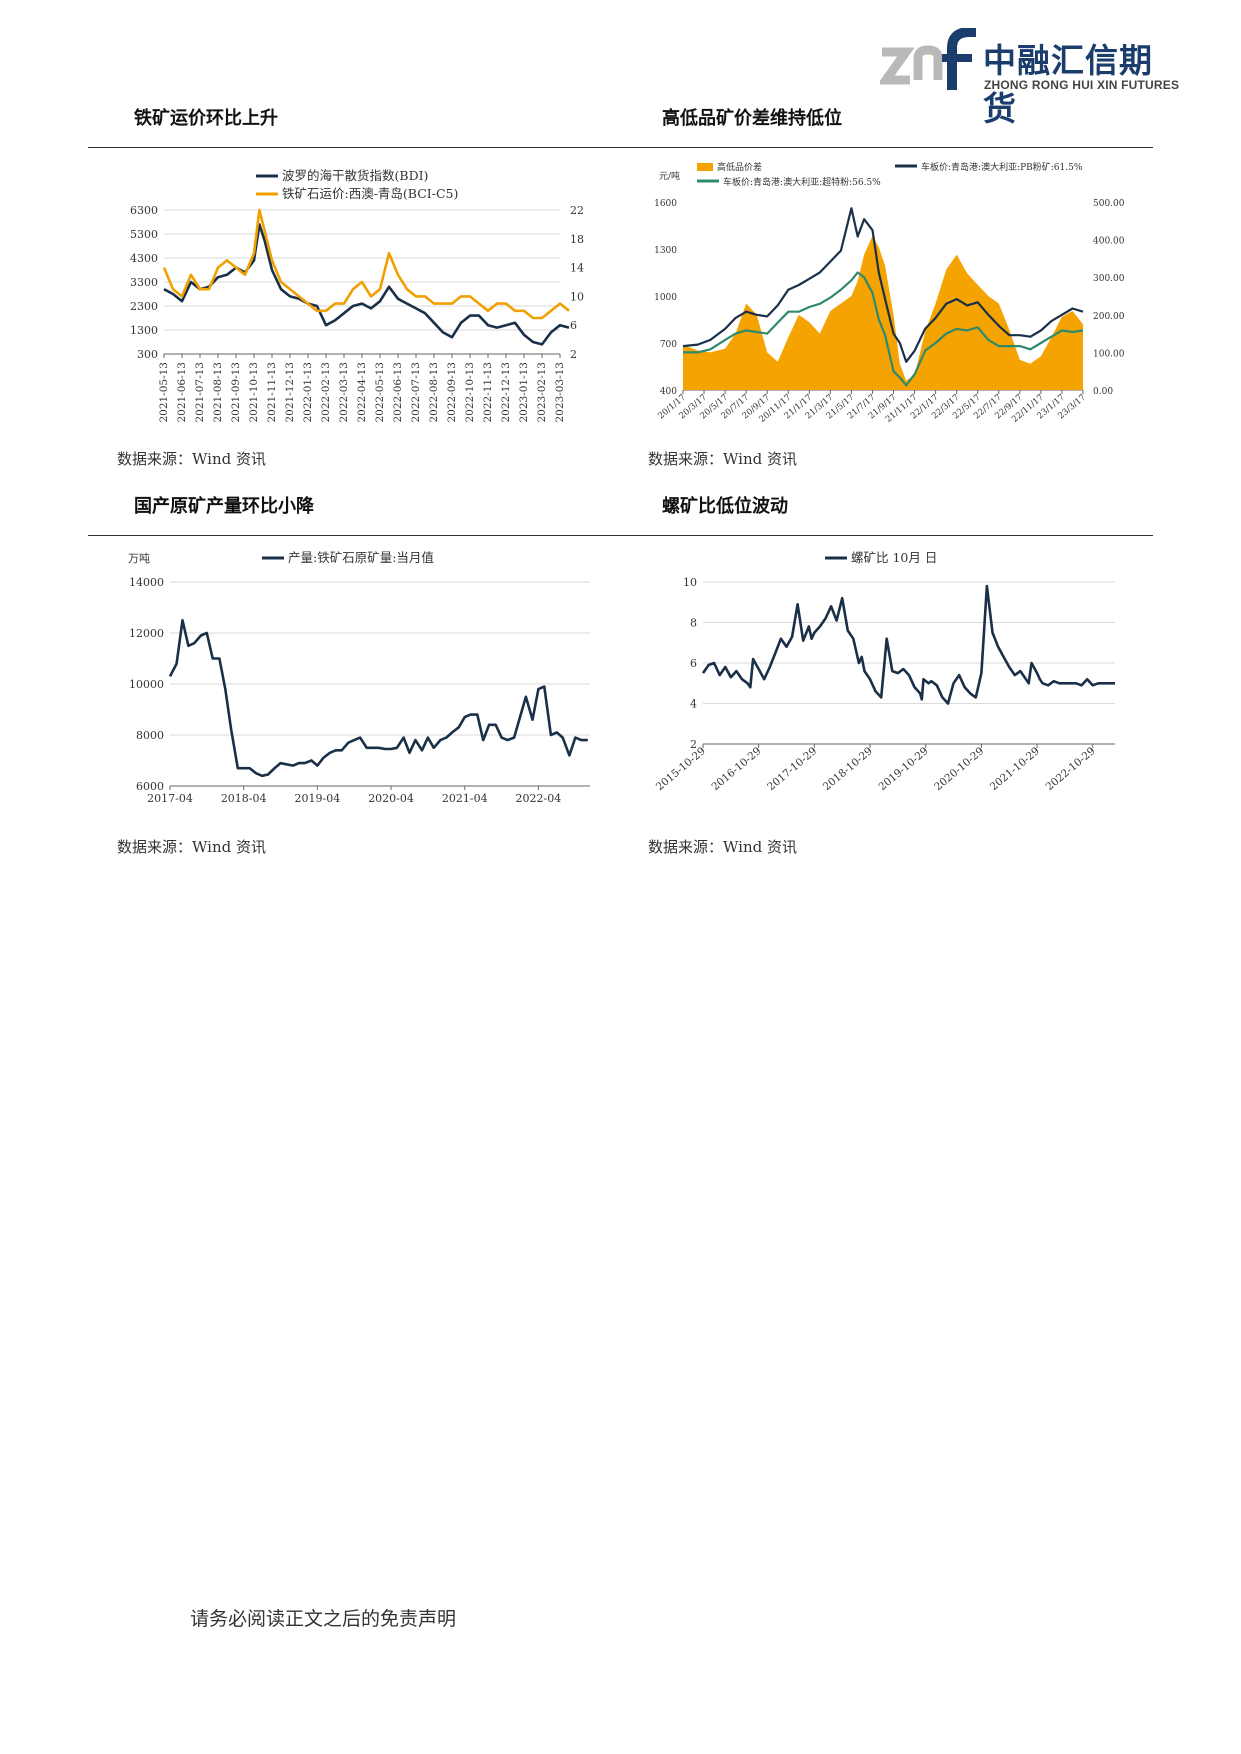  Describe the element at coordinates (722, 459) in the screenshot. I see `data-source-2: 数据来源：Wind 资讯` at that location.